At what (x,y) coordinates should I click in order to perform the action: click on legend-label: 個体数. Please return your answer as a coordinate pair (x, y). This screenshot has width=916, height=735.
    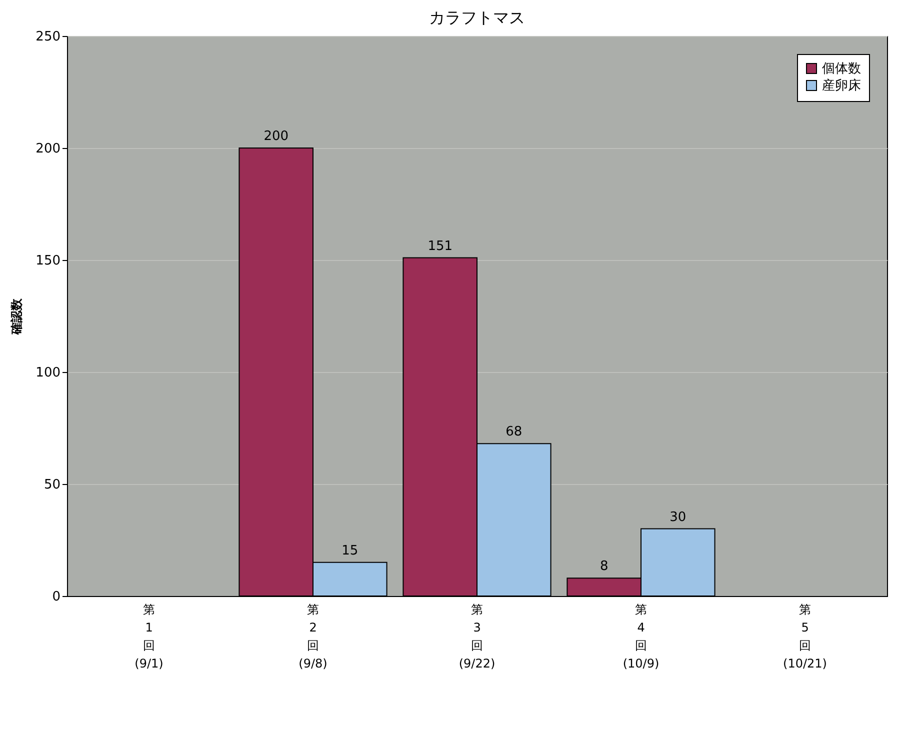
    Looking at the image, I should click on (841, 69).